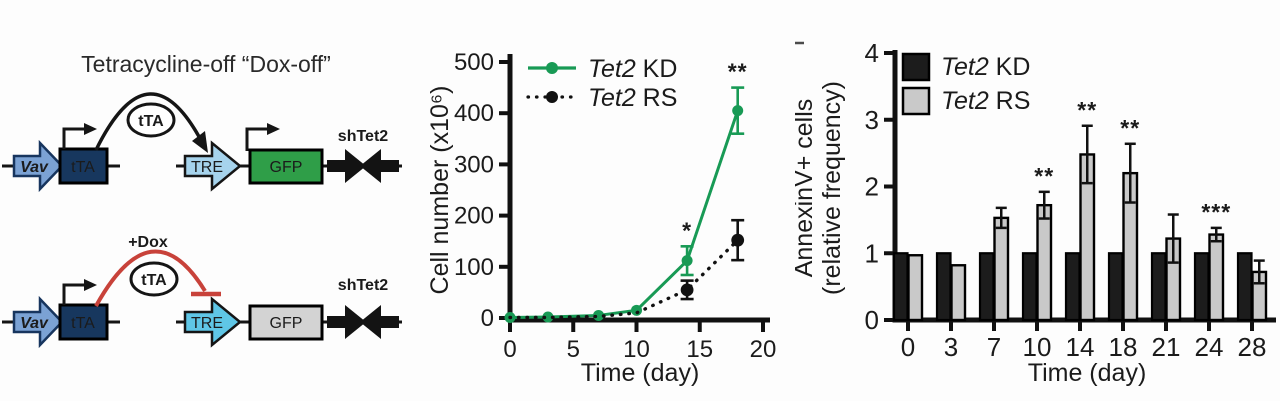  Describe the element at coordinates (474, 267) in the screenshot. I see `y-tick-label: 100` at that location.